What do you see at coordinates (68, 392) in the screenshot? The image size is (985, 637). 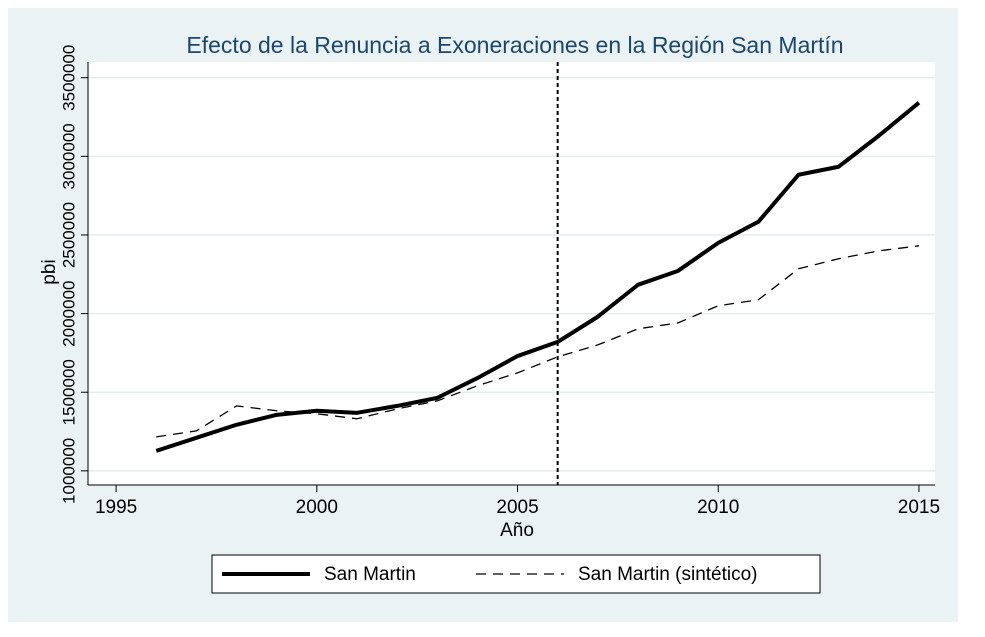 I see `y-tick-label: 1500000` at bounding box center [68, 392].